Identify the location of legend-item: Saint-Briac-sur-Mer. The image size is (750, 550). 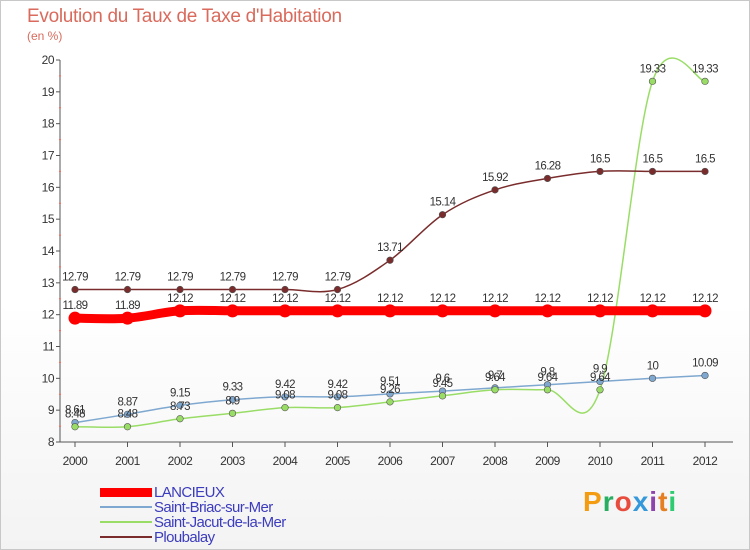
(230, 507).